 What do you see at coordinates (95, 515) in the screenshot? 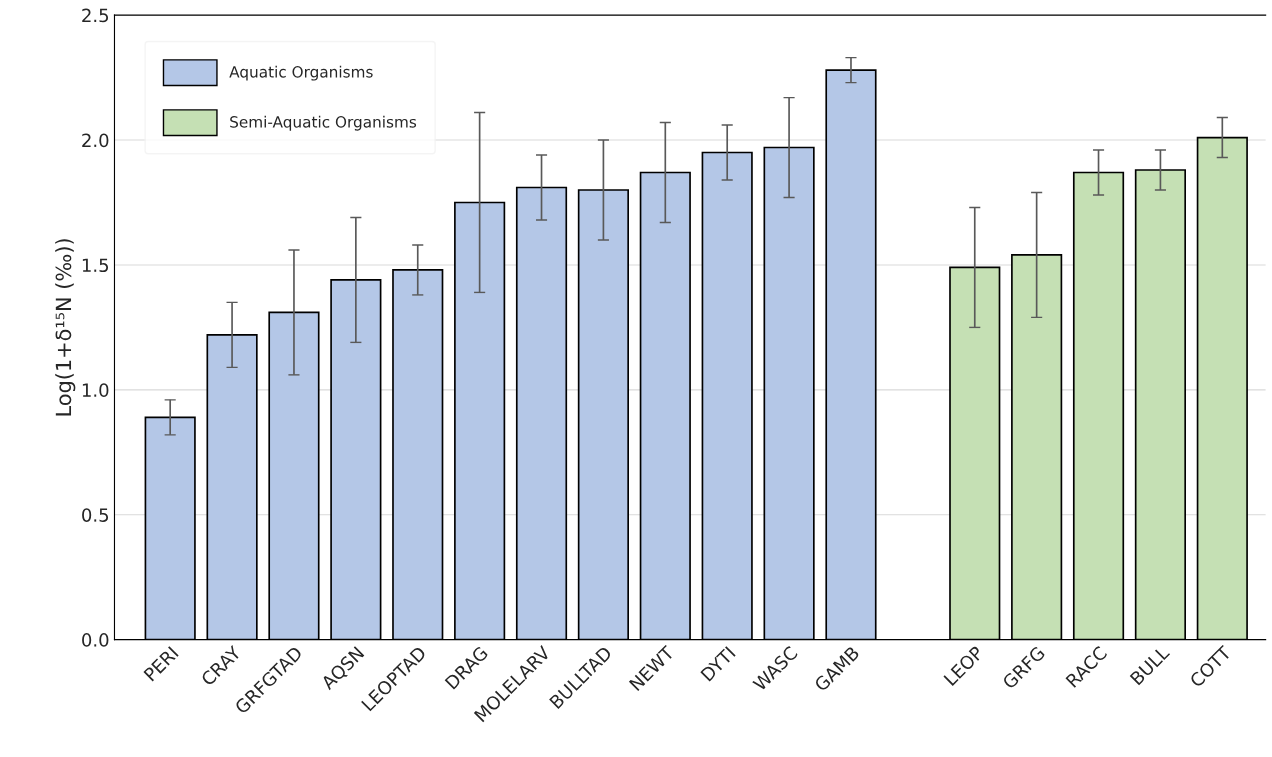
I see `y-tick-label: 0.5` at bounding box center [95, 515].